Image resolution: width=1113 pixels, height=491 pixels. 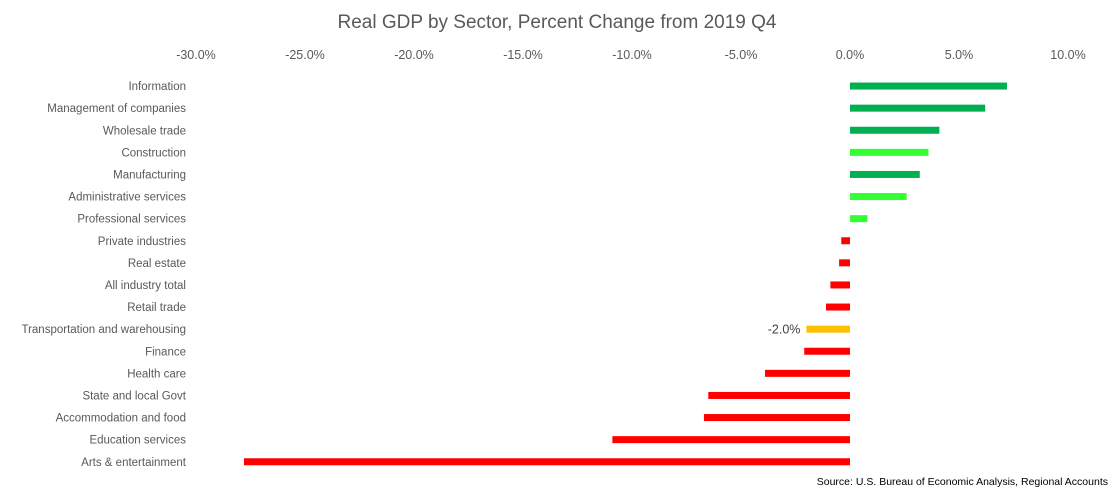 What do you see at coordinates (165, 352) in the screenshot?
I see `category-label: Finance` at bounding box center [165, 352].